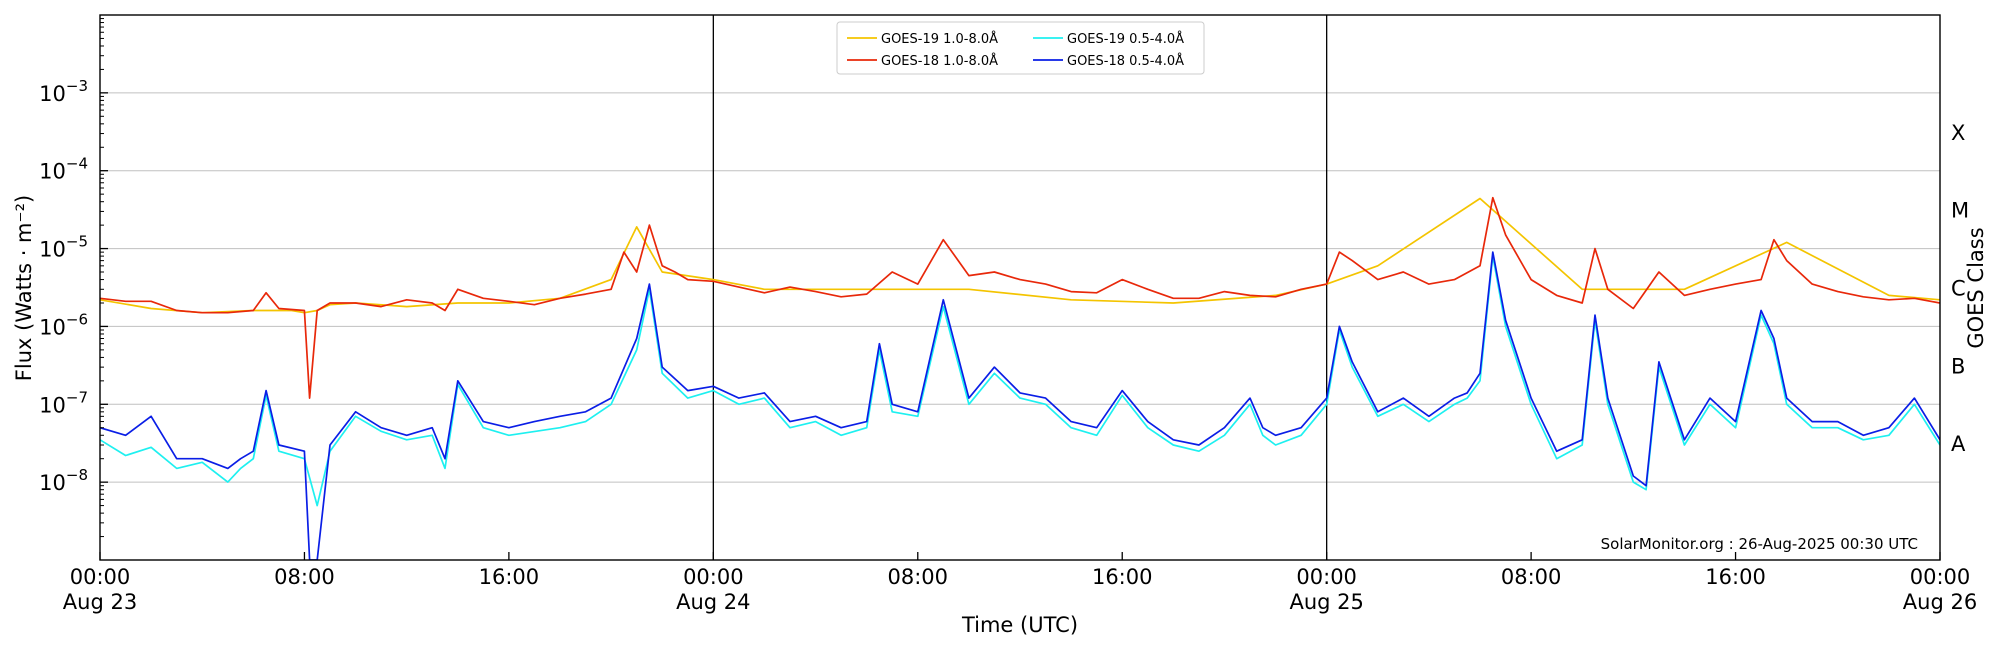  I want to click on y-tick-label: 10⁻⁸, so click(63, 480).